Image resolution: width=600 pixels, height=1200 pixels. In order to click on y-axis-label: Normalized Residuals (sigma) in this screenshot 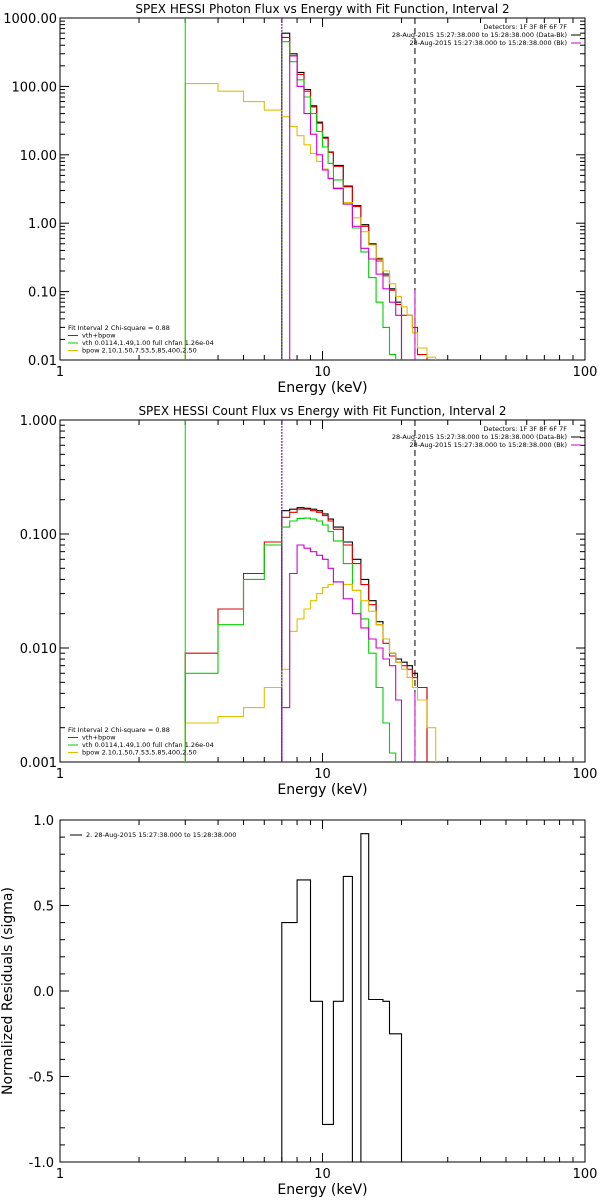, I will do `click(8, 991)`.